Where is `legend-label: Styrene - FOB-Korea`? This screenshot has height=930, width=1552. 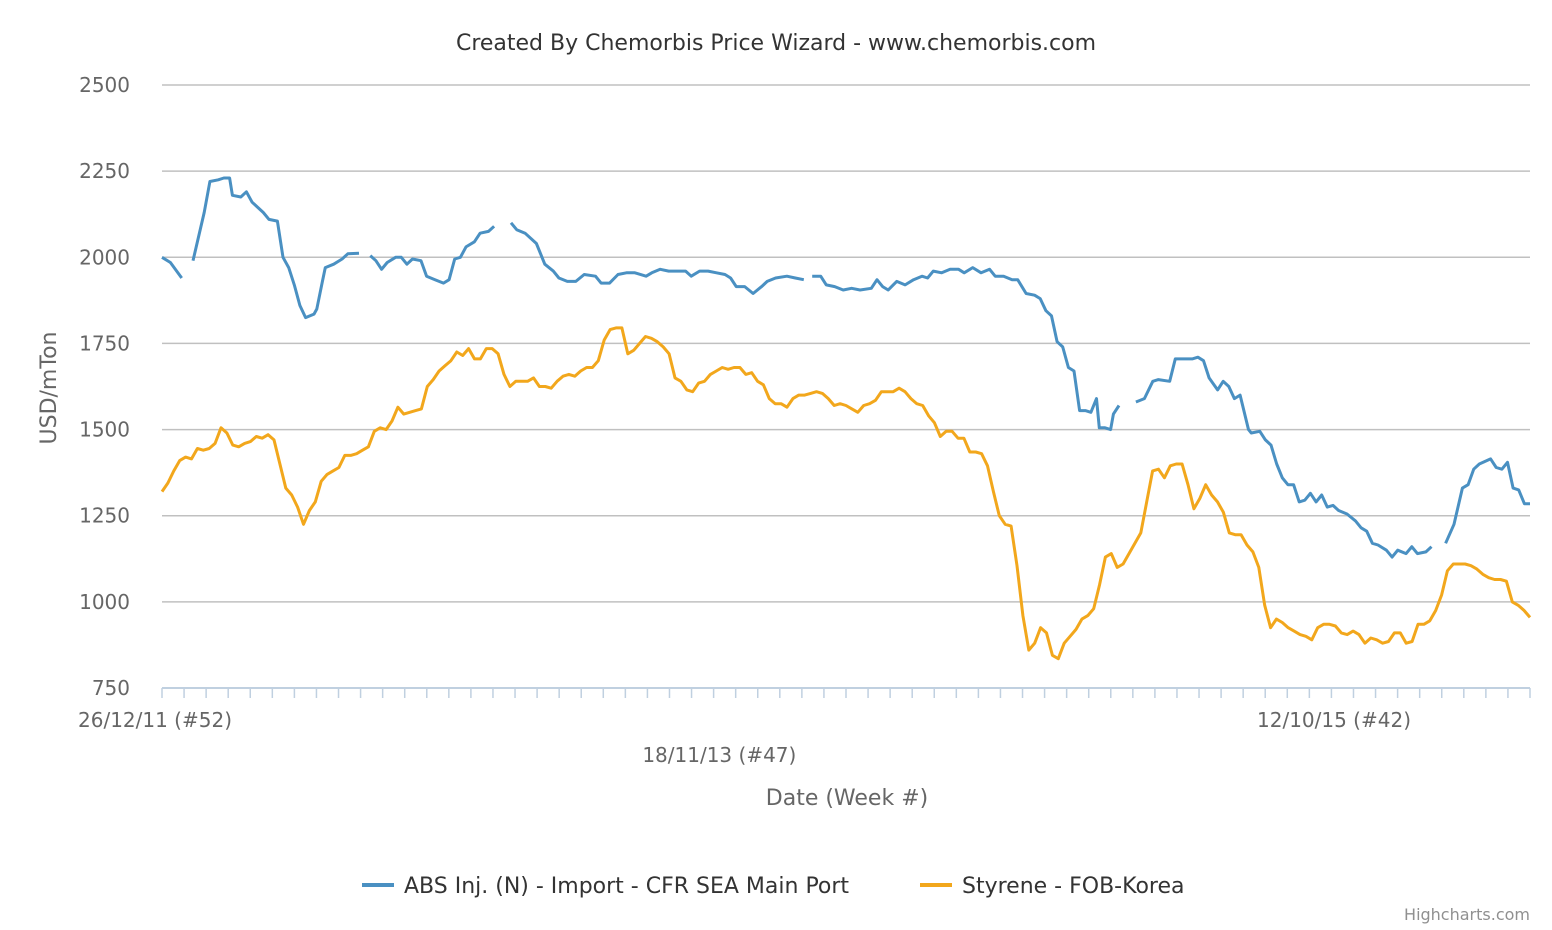 legend-label: Styrene - FOB-Korea is located at coordinates (1073, 886).